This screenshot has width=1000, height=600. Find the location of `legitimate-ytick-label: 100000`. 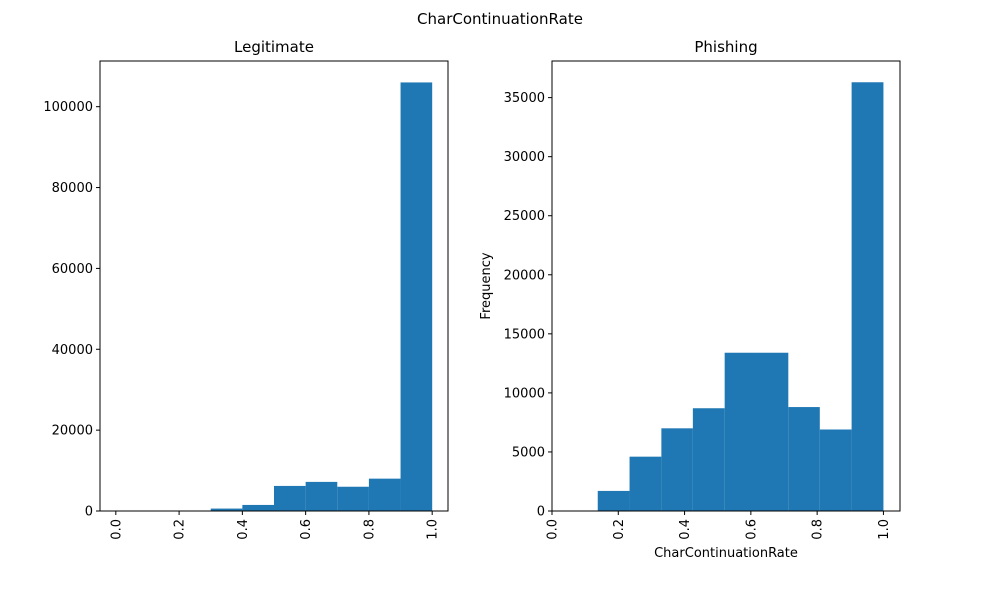

legitimate-ytick-label: 100000 is located at coordinates (68, 107).